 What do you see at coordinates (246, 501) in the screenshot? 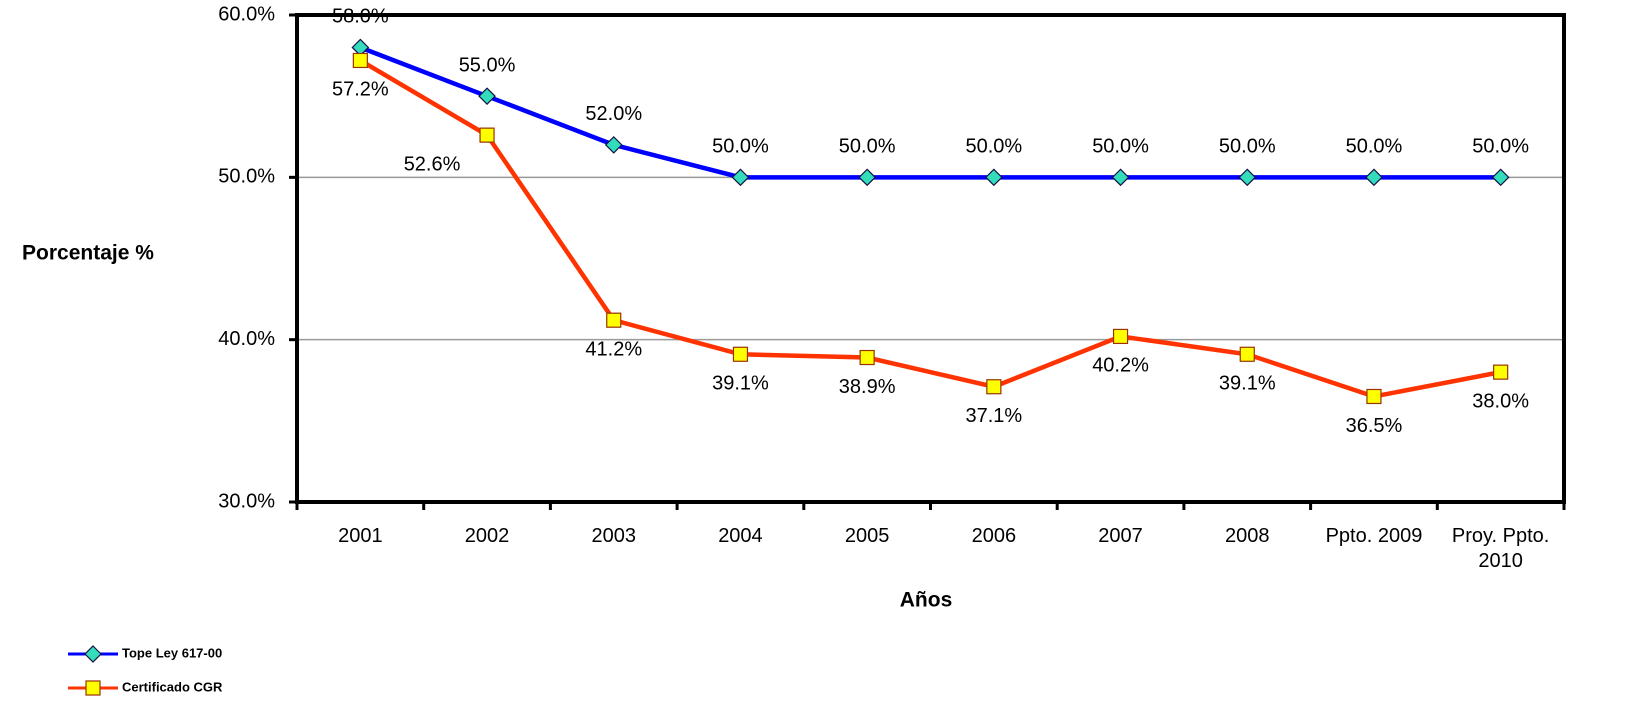
I see `y-tick-label: 30.0%` at bounding box center [246, 501].